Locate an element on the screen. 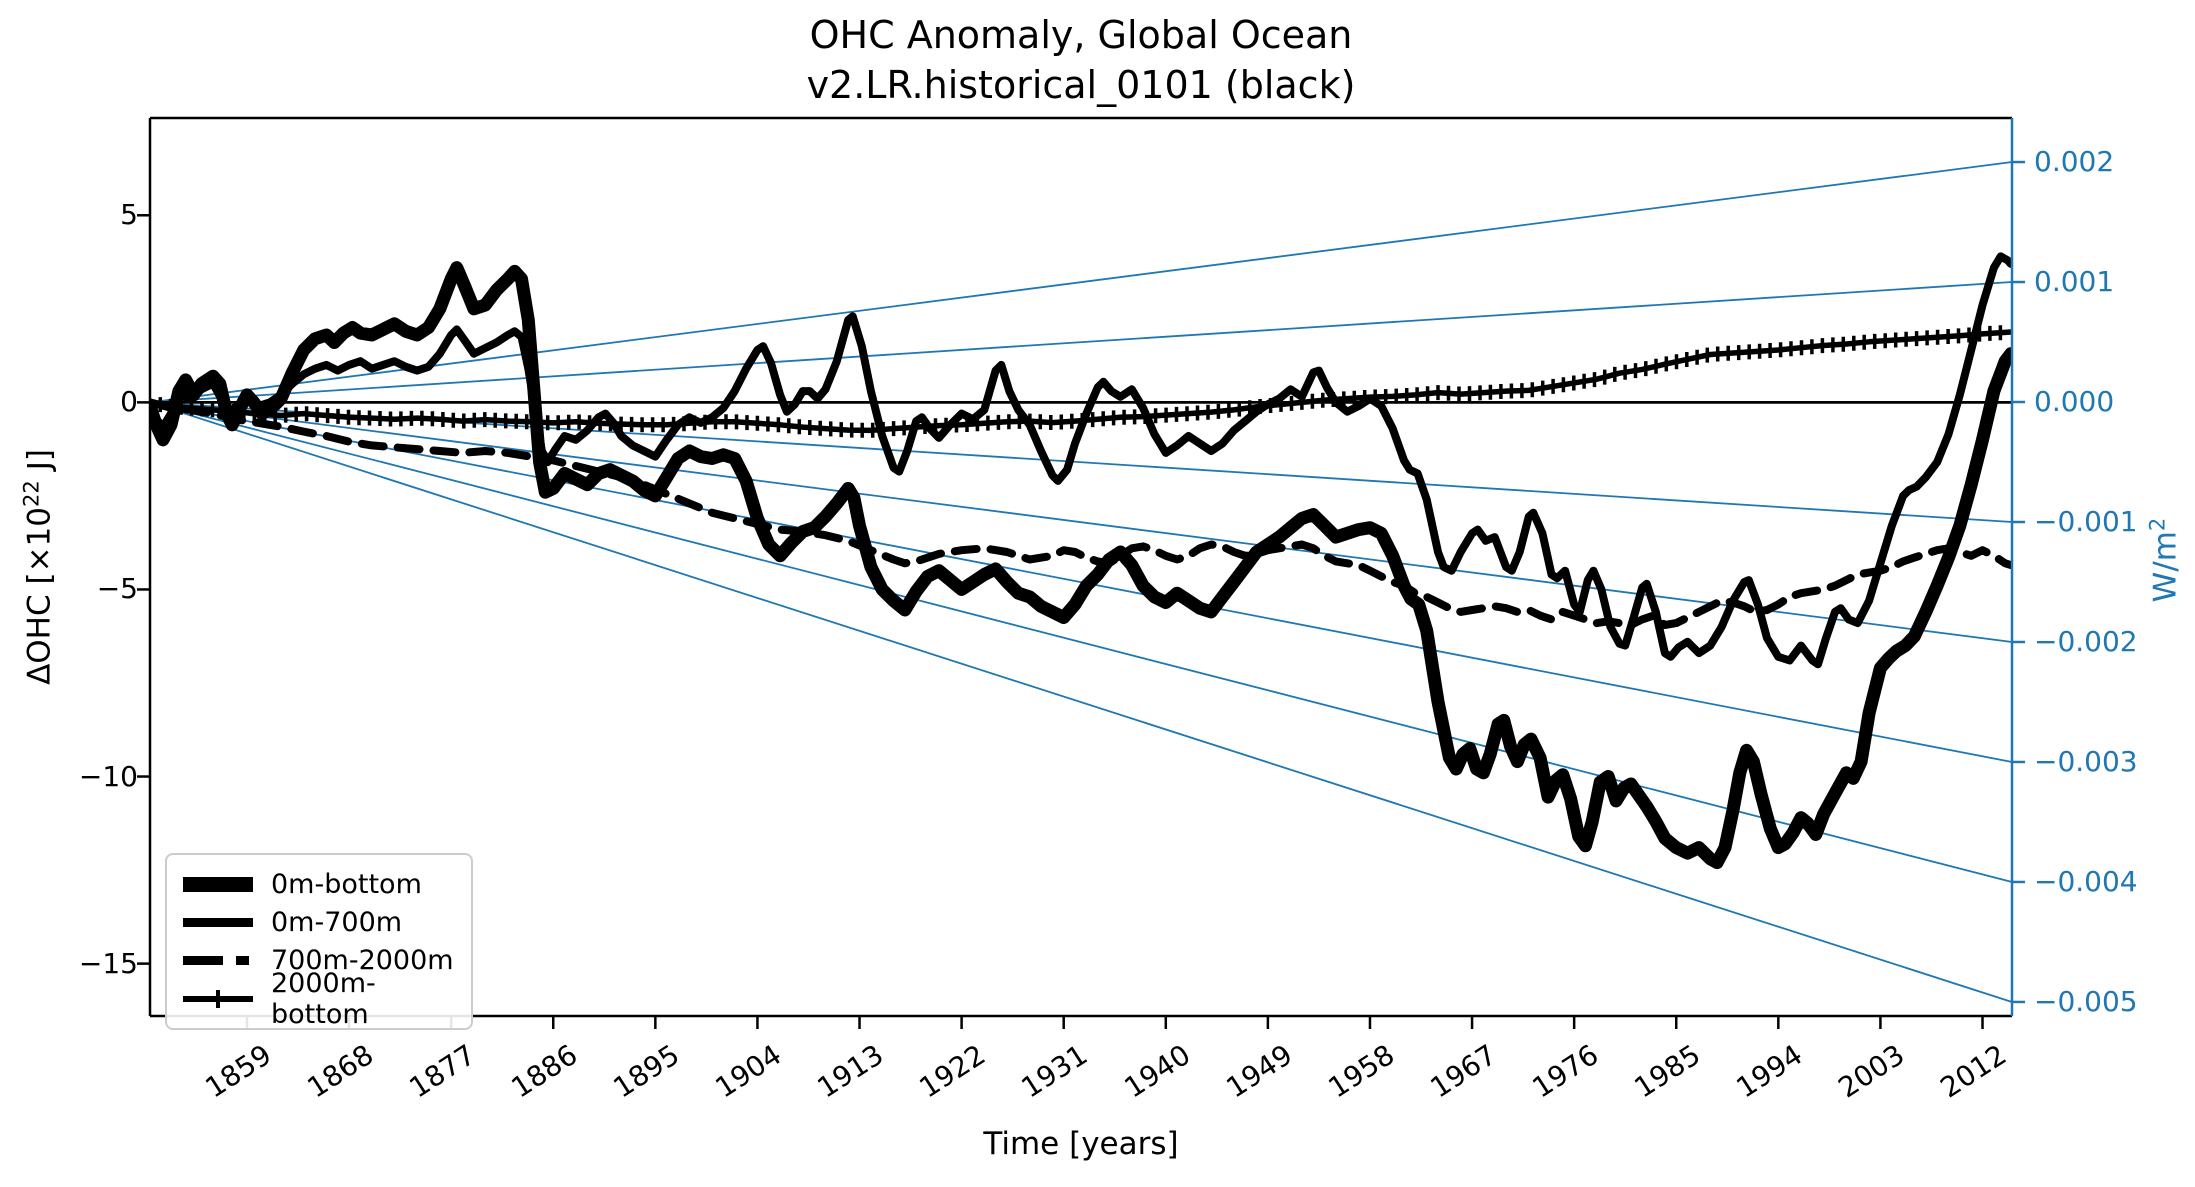 This screenshot has width=2195, height=1187. legend-item-700m-2000m: 700m-2000m is located at coordinates (319, 961).